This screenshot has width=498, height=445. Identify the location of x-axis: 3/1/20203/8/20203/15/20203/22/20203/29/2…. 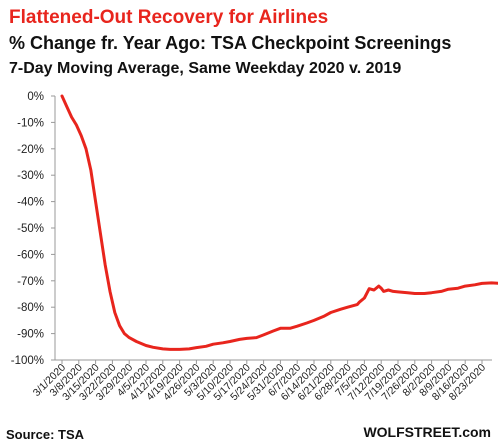
(261, 381).